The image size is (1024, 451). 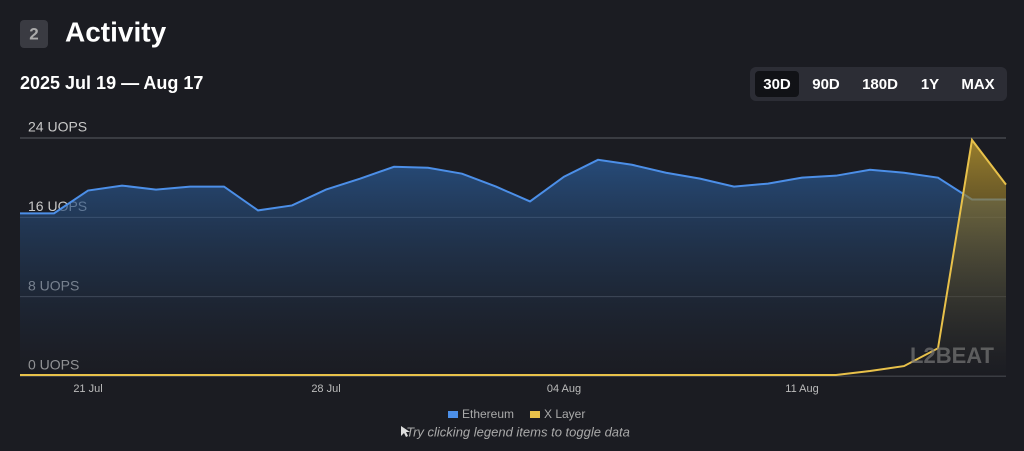 I want to click on x-tick-label: 11 Aug, so click(x=801, y=389).